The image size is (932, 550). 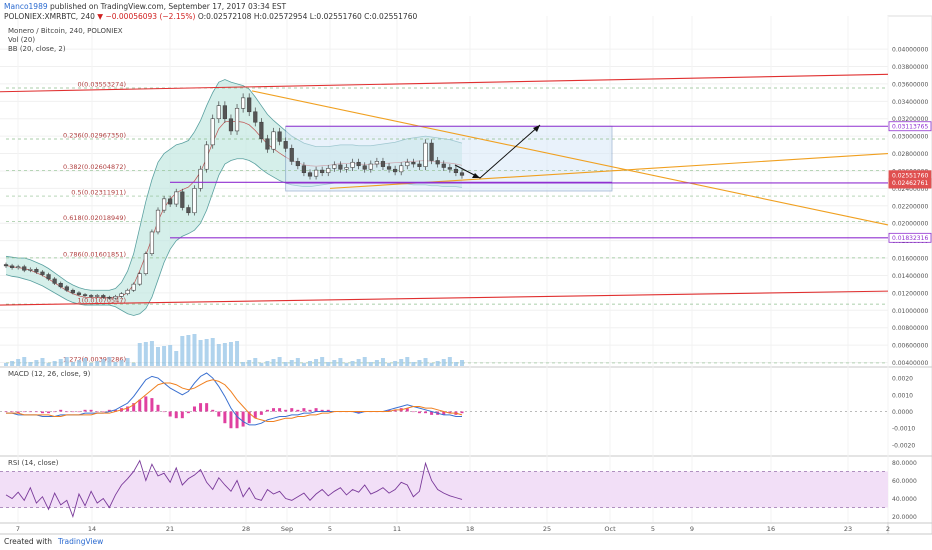 I want to click on macd-tick-label: 0.0020, so click(x=902, y=379).